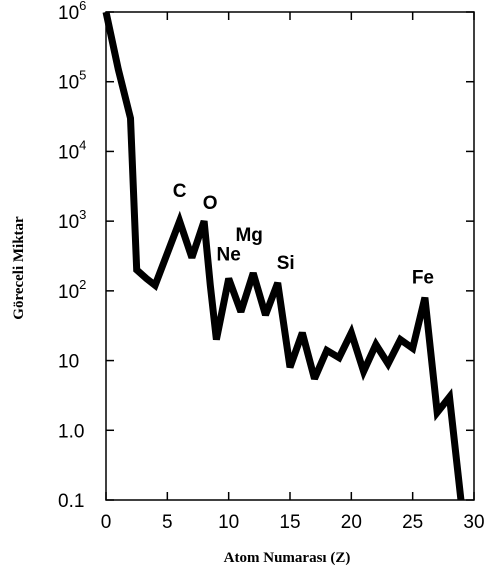 The height and width of the screenshot is (574, 492). Describe the element at coordinates (19, 268) in the screenshot. I see `y-axis-title: Göreceli Miktar` at that location.